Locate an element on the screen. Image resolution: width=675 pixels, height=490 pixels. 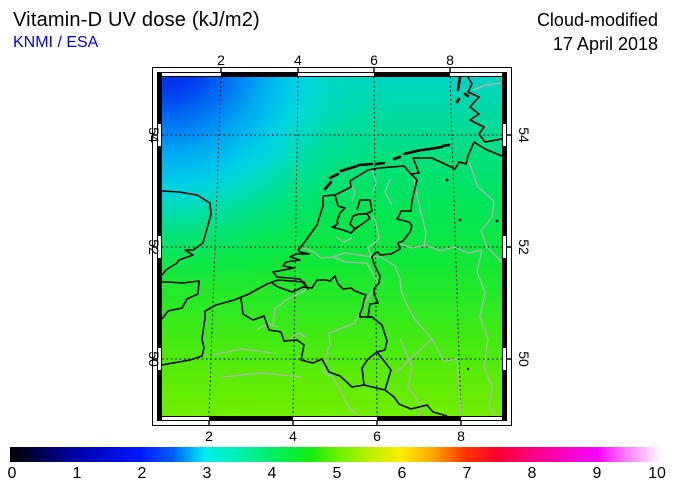
island-borkum is located at coordinates (397, 158).